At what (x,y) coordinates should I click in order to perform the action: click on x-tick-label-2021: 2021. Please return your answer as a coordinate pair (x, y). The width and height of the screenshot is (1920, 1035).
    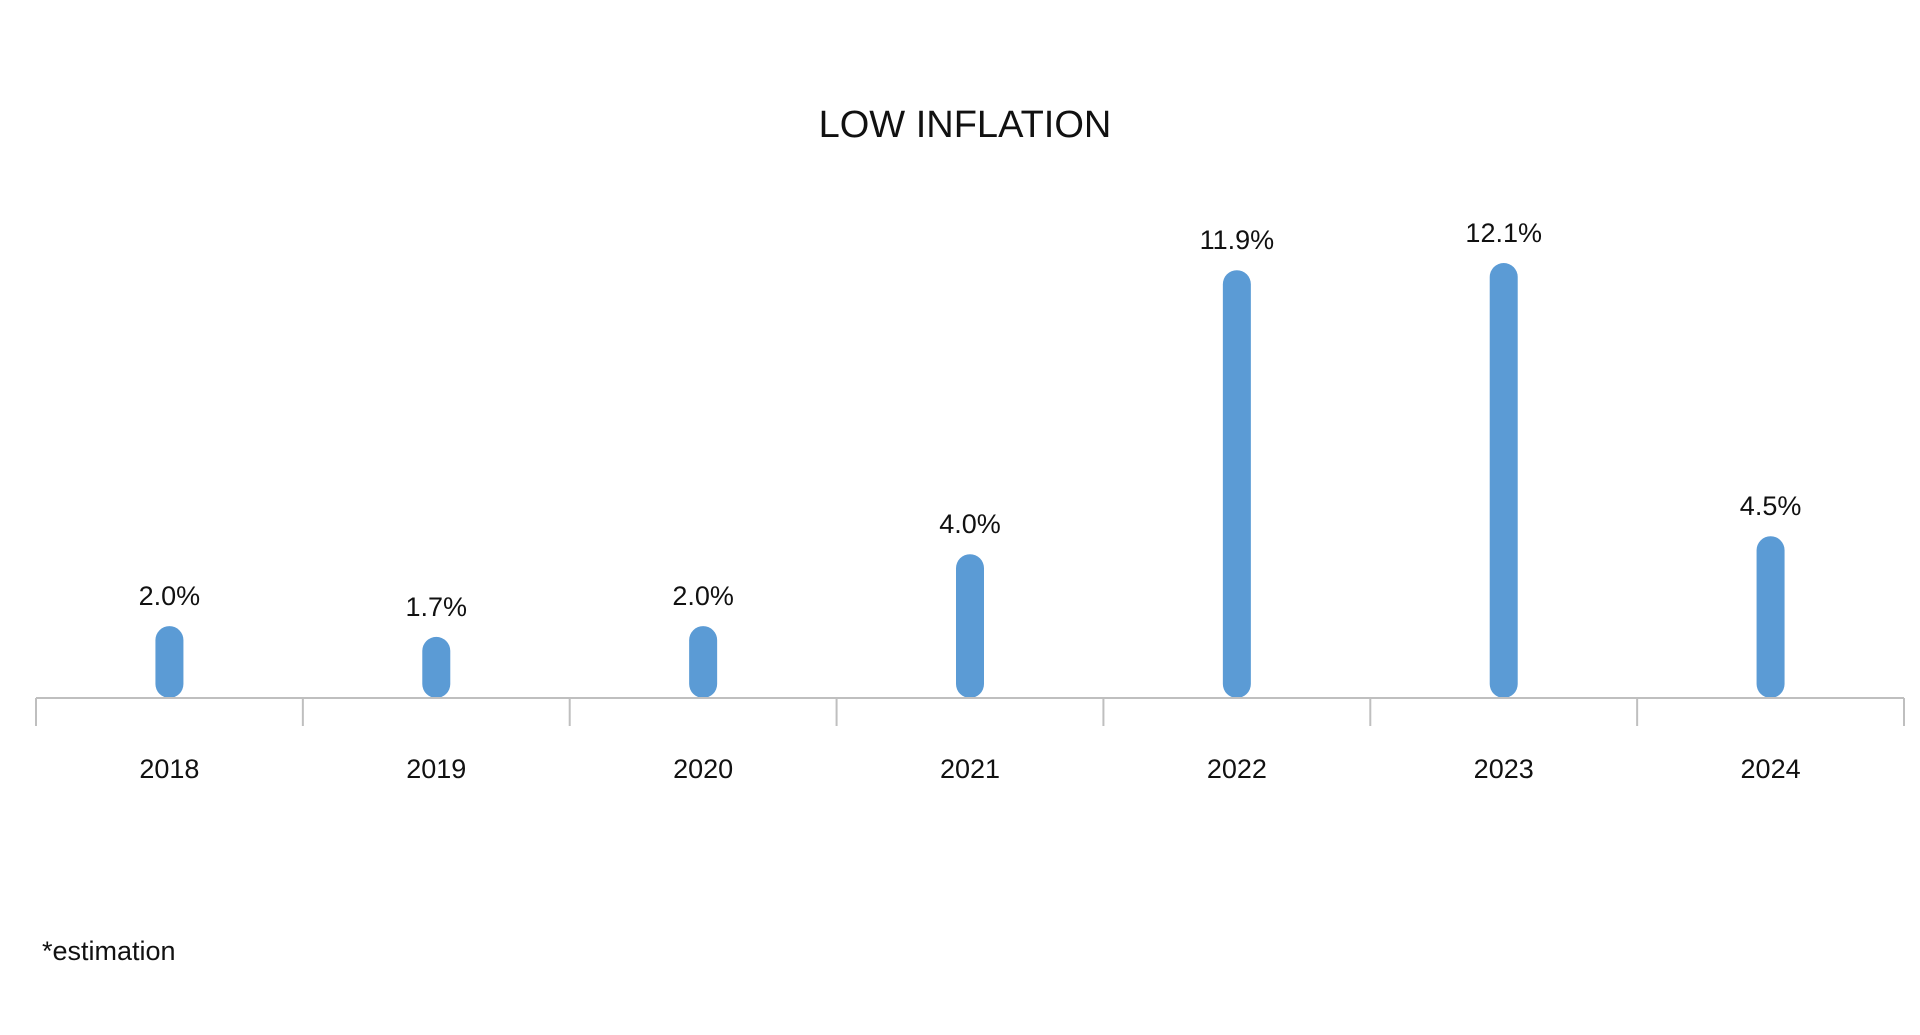
    Looking at the image, I should click on (970, 769).